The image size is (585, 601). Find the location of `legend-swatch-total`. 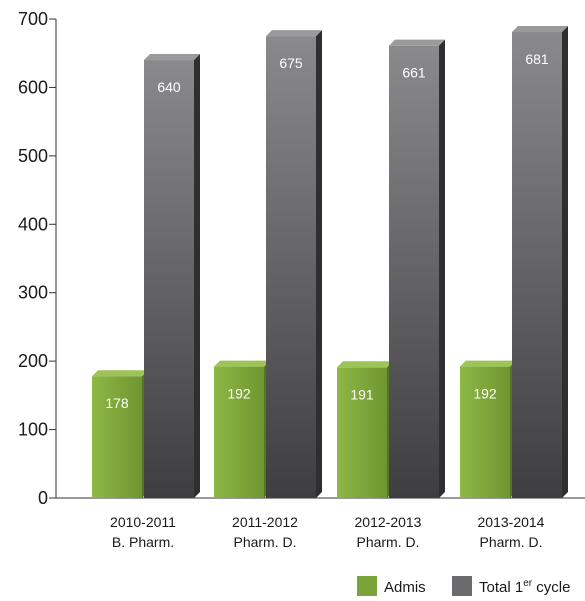

legend-swatch-total is located at coordinates (462, 586).